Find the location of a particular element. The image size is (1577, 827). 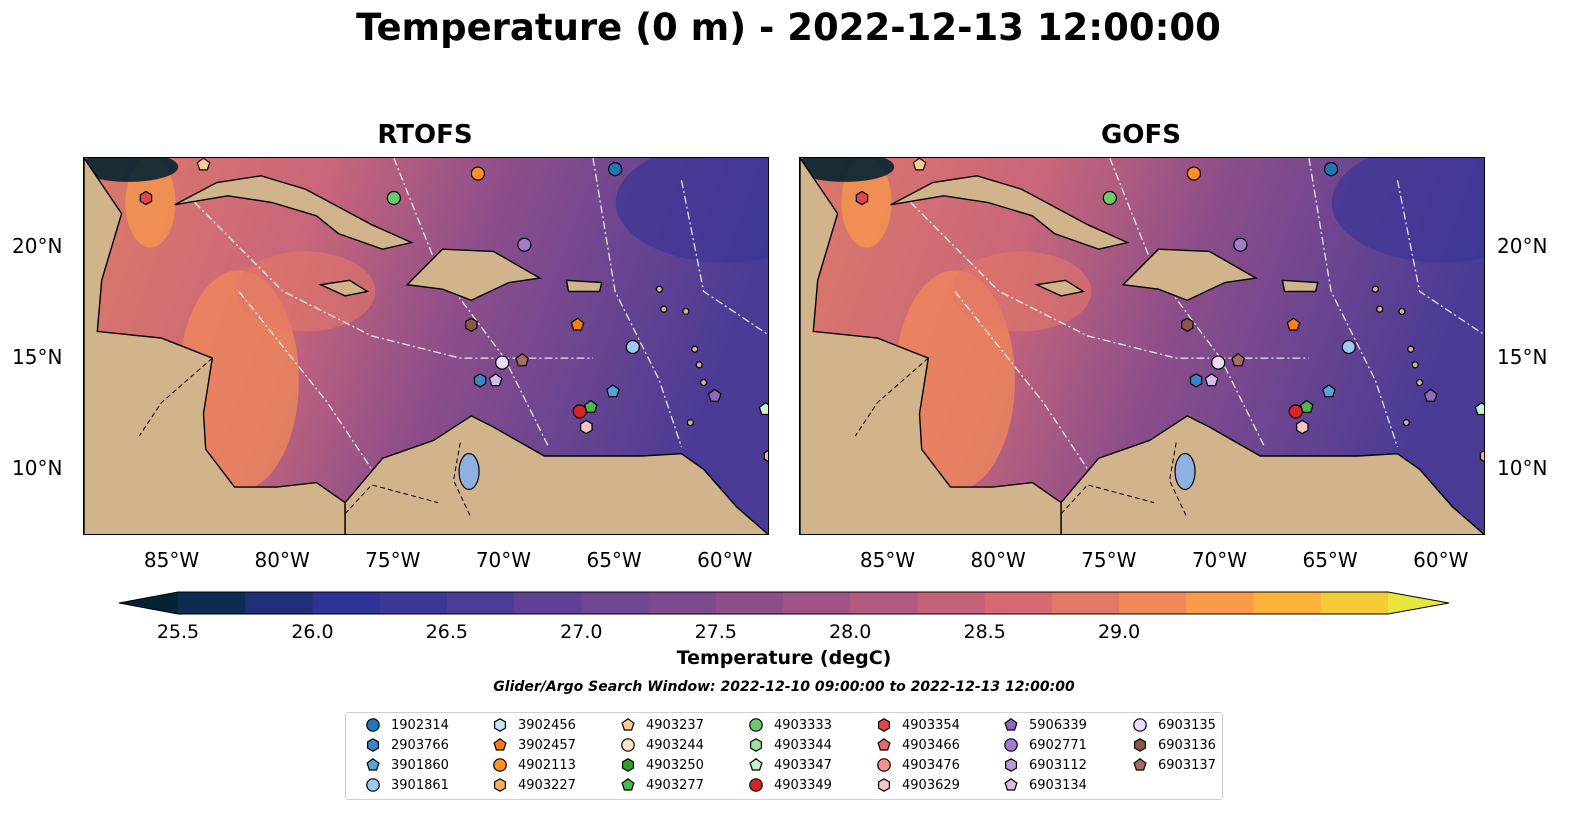

eez-boundary is located at coordinates (1353, 303).